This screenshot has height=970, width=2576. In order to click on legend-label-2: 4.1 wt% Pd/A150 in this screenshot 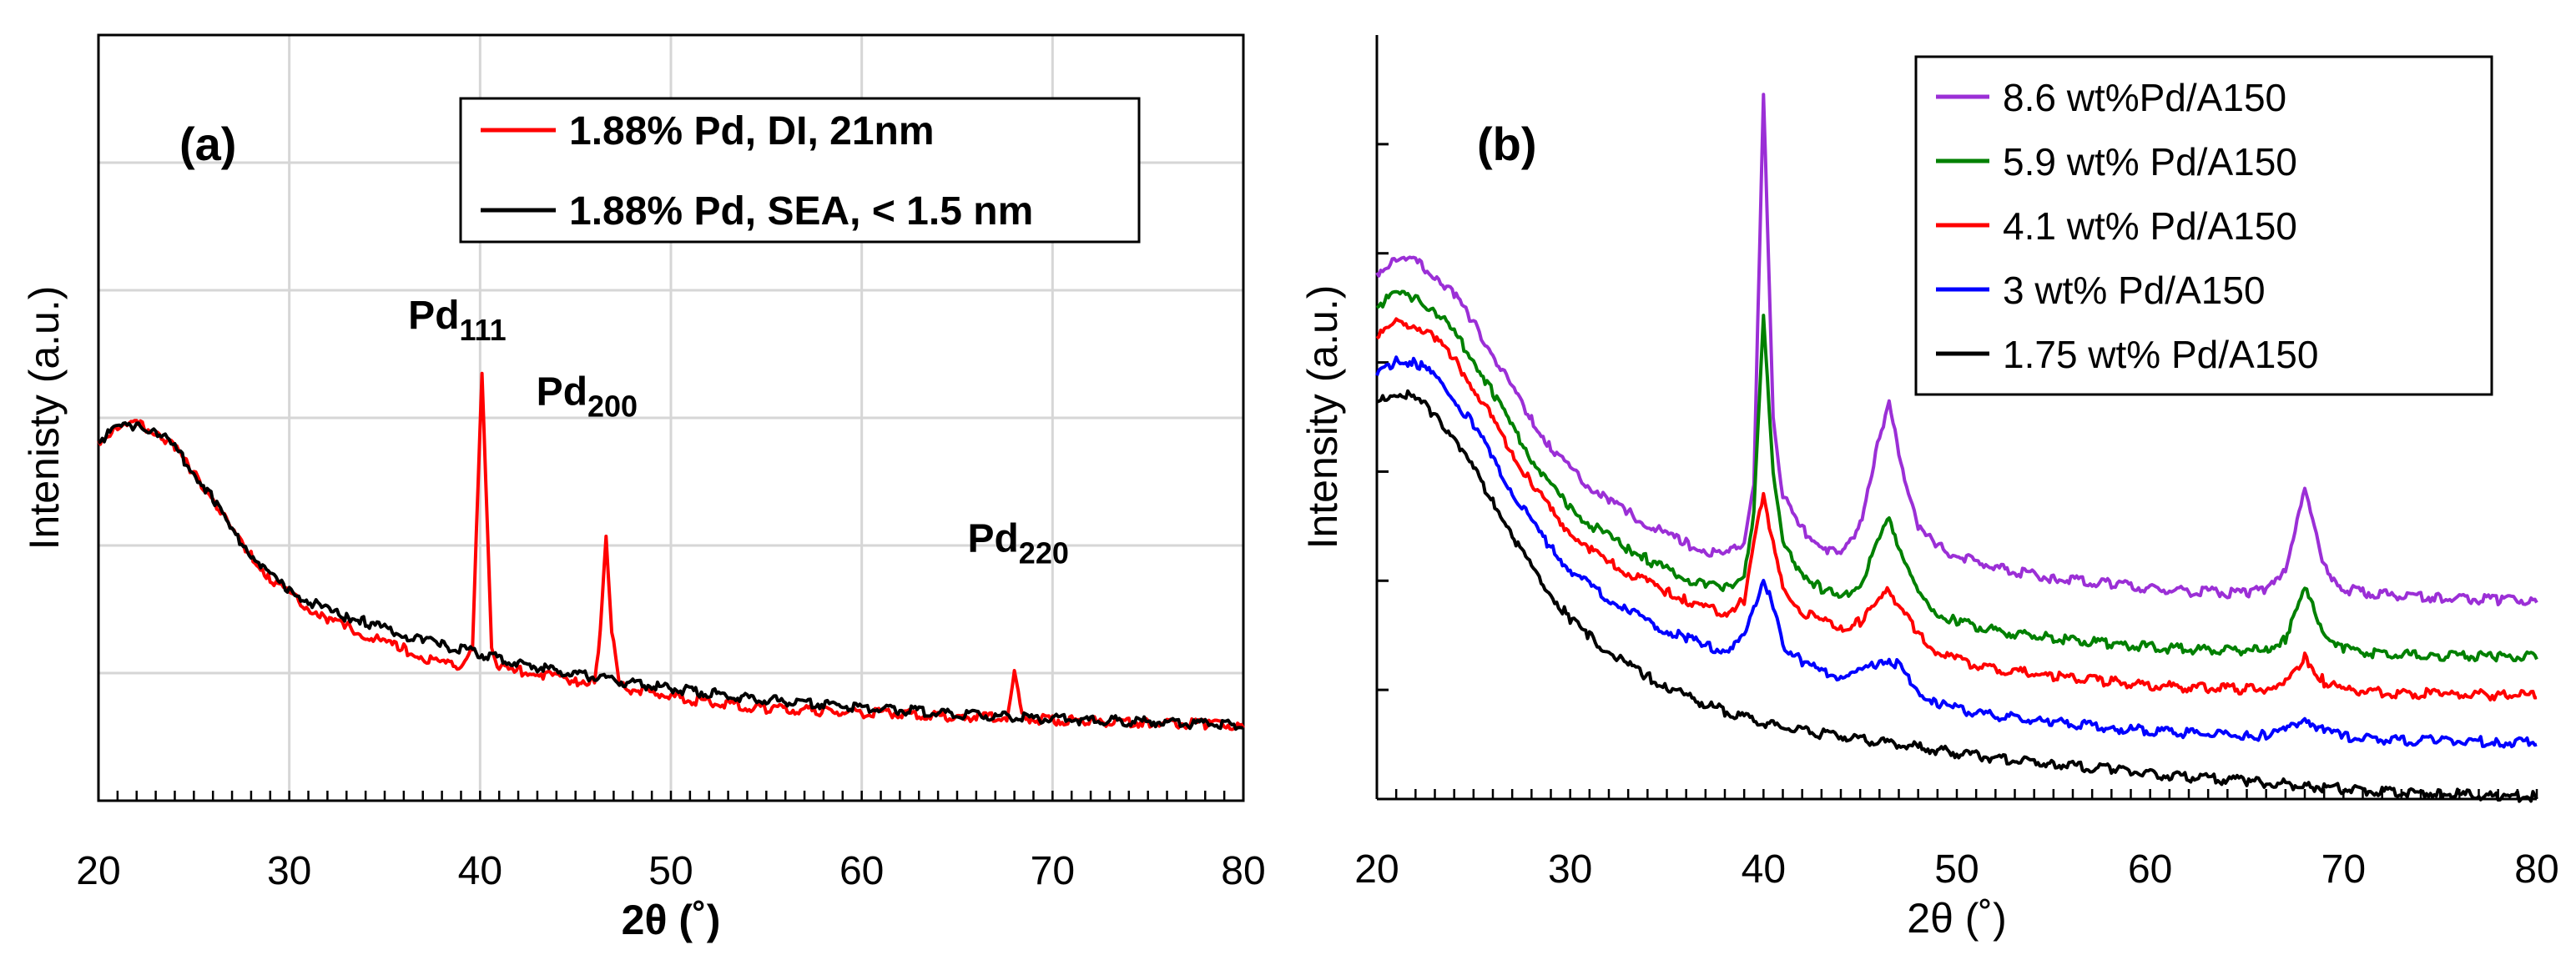, I will do `click(2150, 226)`.